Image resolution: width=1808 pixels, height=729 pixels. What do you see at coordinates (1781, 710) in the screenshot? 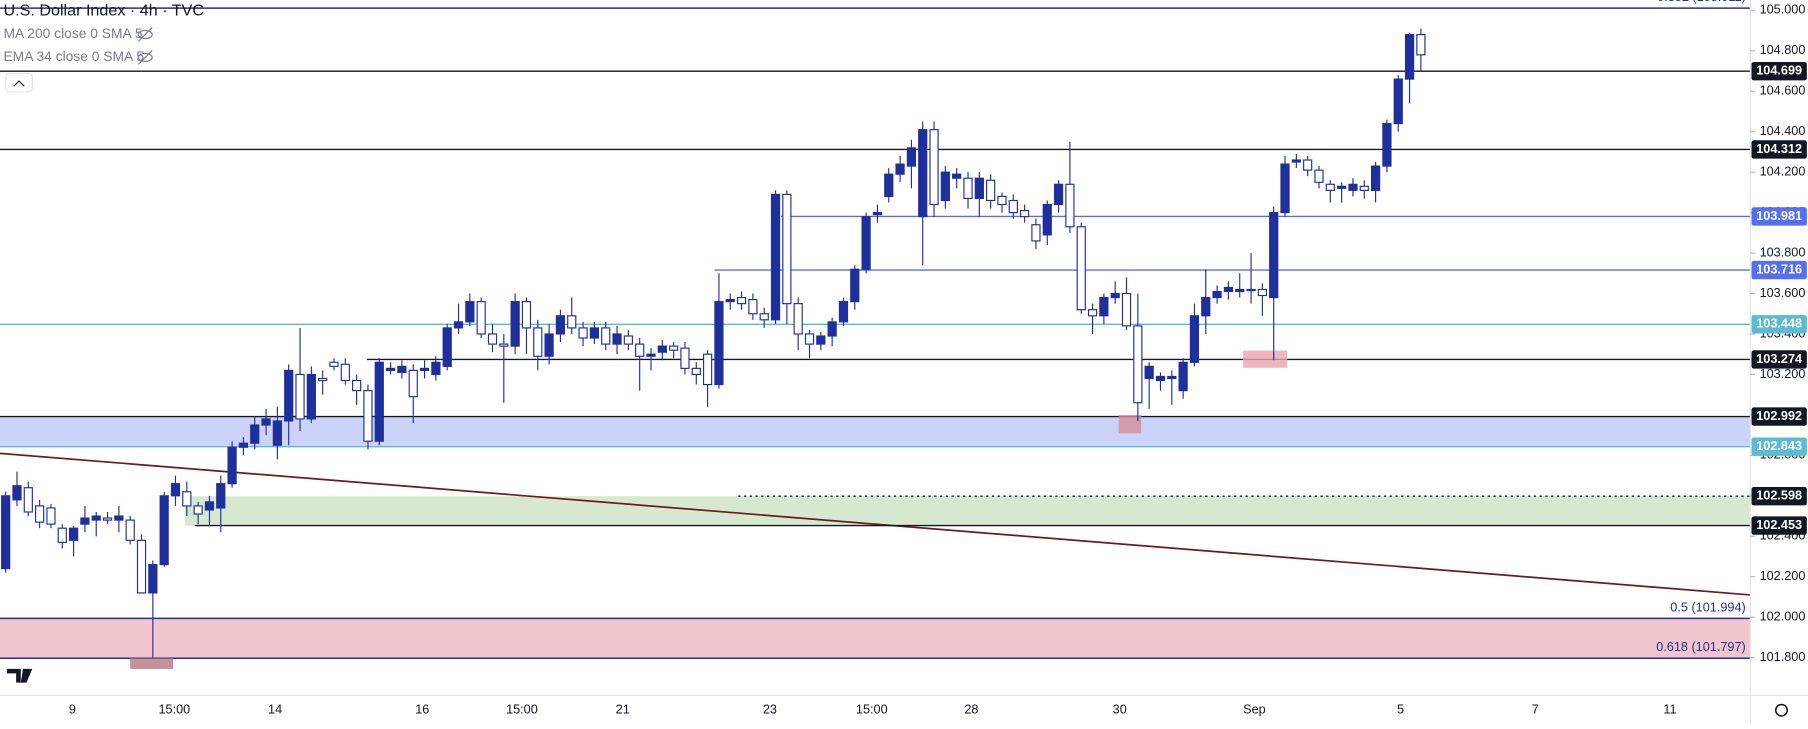
I see `settings-icon` at bounding box center [1781, 710].